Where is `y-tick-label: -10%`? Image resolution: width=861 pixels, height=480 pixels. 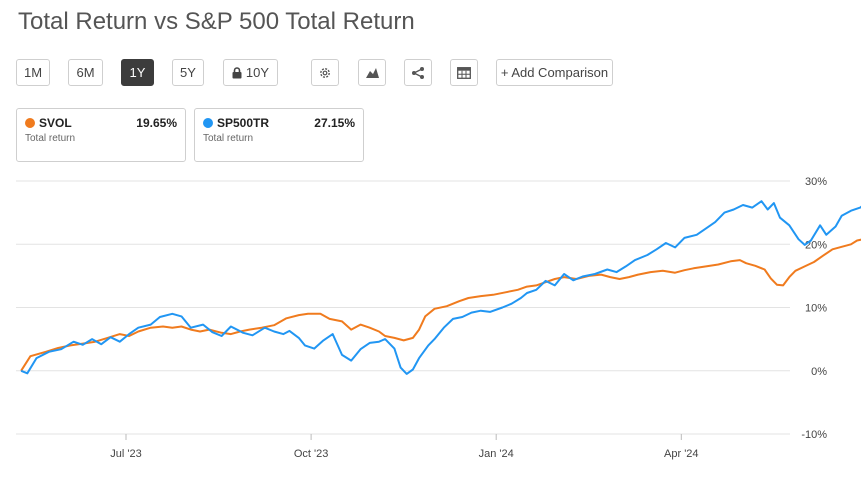 y-tick-label: -10% is located at coordinates (814, 435).